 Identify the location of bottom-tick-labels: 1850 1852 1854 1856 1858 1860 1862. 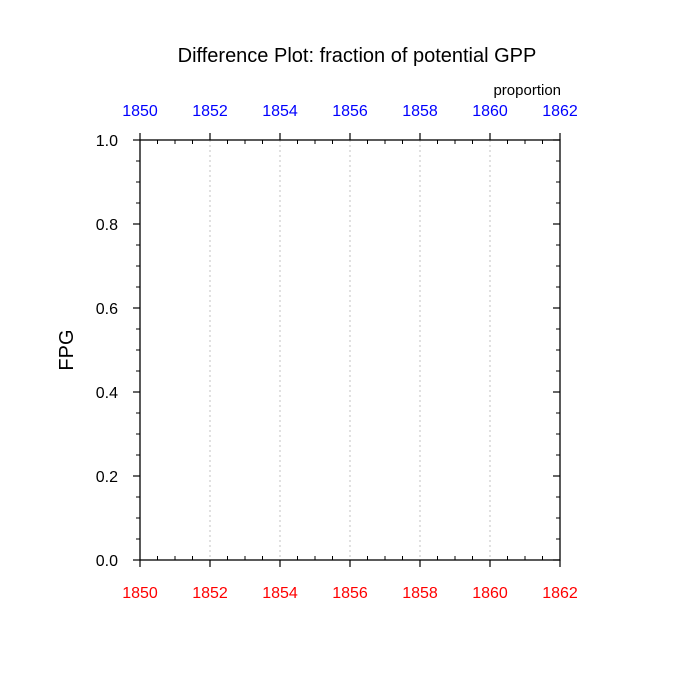
(350, 593).